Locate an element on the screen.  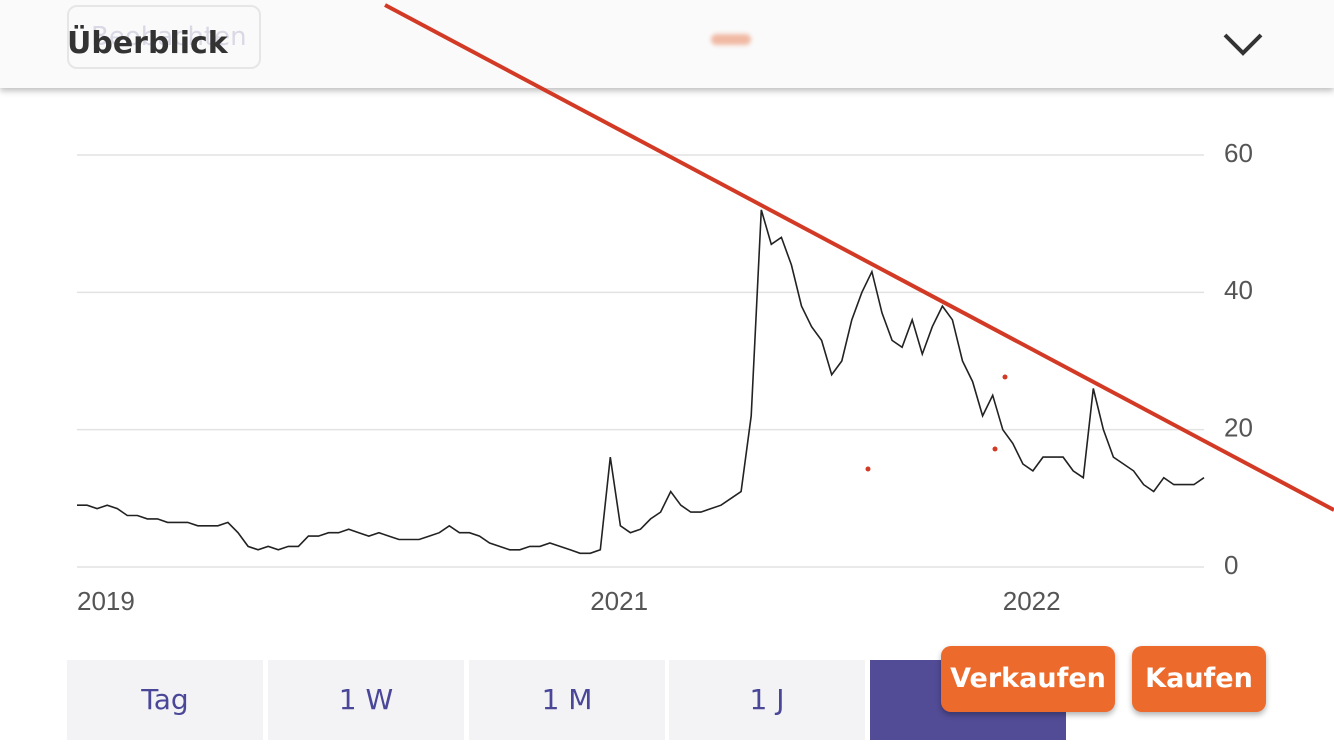
x-tick-label: 2019 is located at coordinates (106, 601).